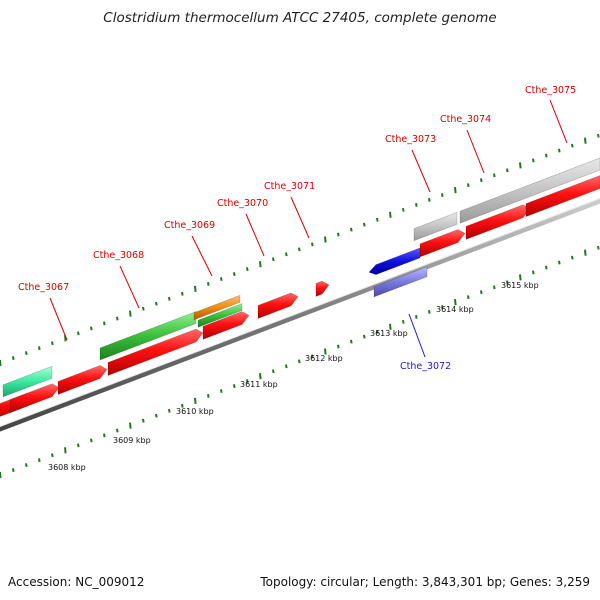 The image size is (600, 600). What do you see at coordinates (43, 287) in the screenshot?
I see `gene-label-cthe-3067: Cthe_3067` at bounding box center [43, 287].